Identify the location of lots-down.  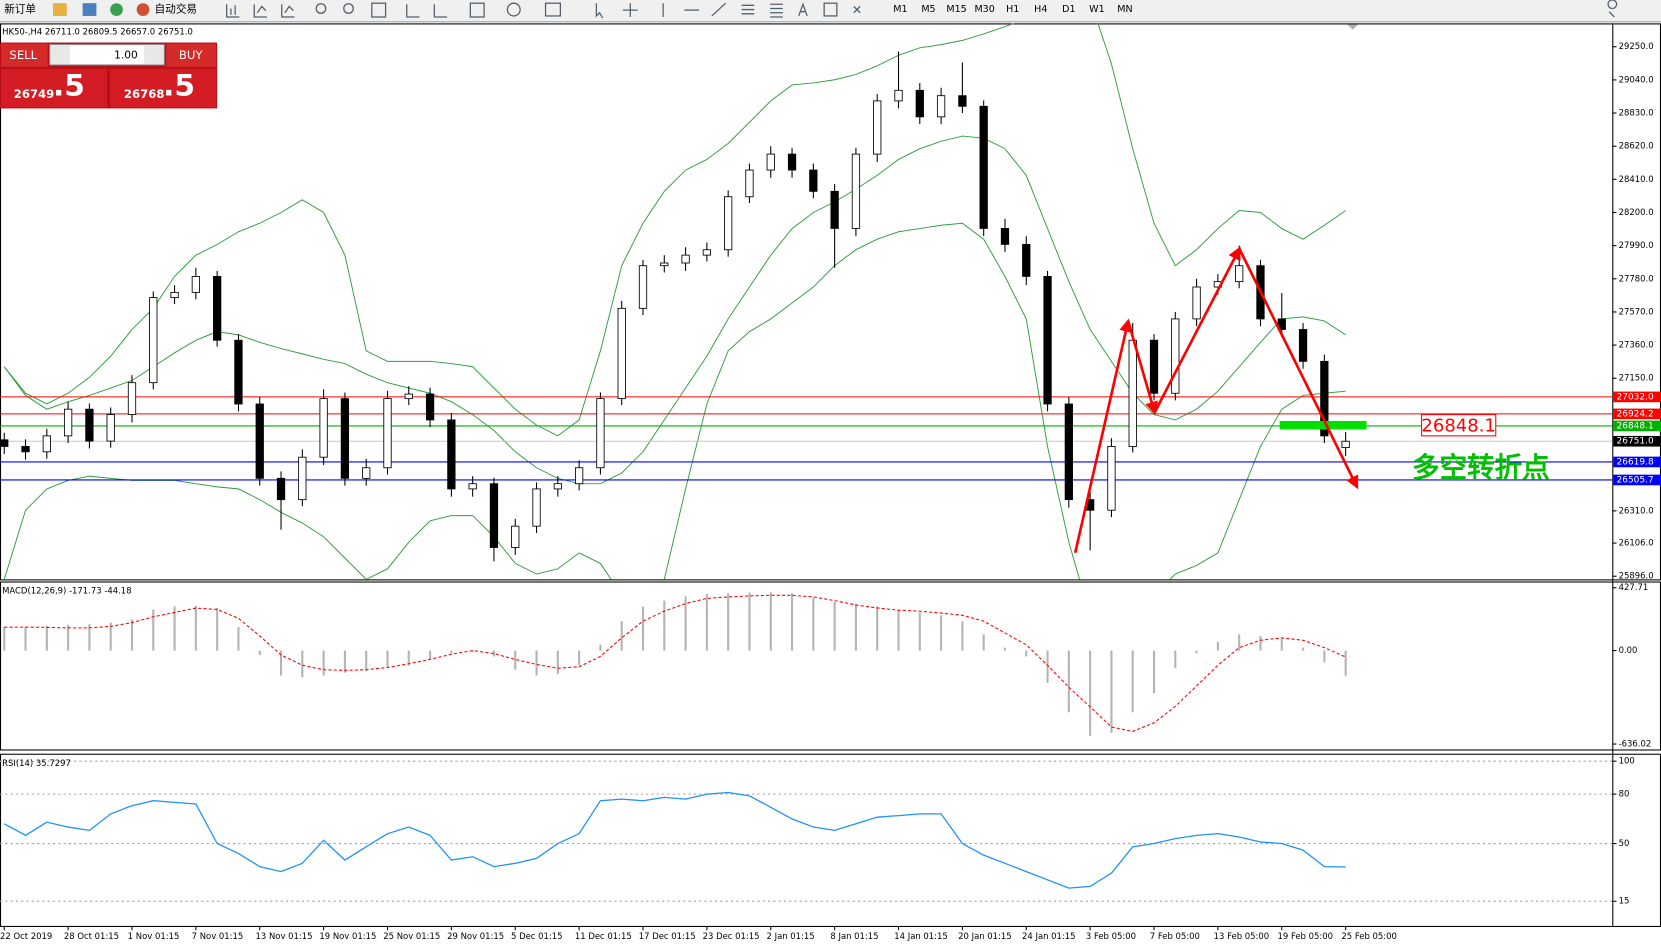
(60, 54).